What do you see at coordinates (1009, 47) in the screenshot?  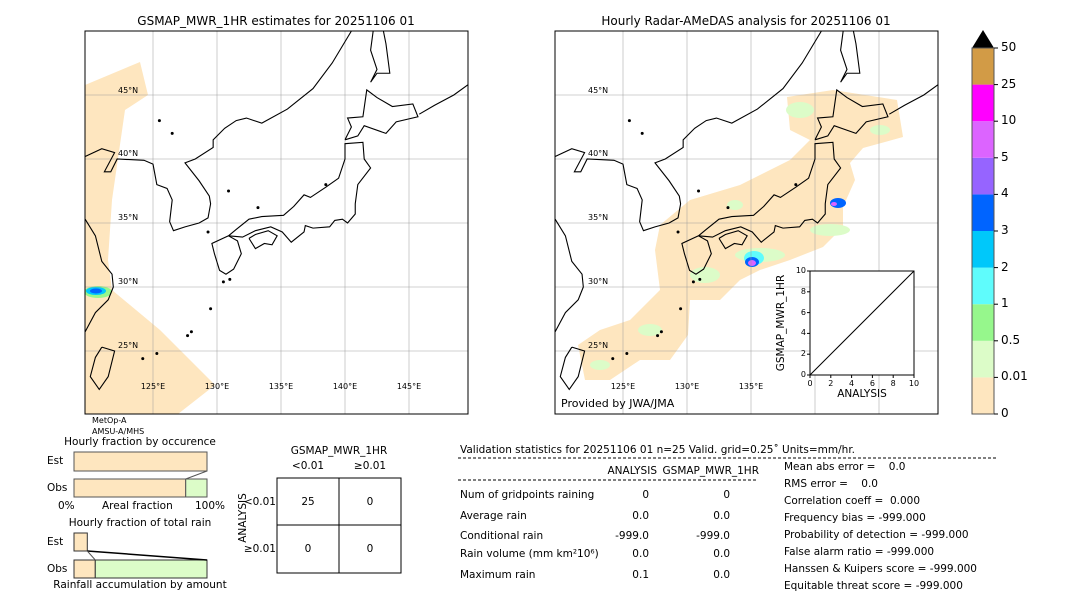 I see `colorbar-tick-label: 50` at bounding box center [1009, 47].